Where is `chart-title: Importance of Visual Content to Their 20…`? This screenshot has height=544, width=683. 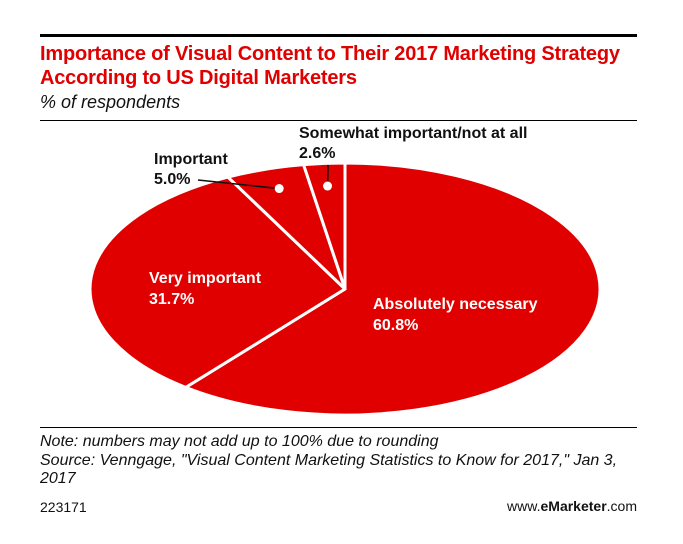 chart-title: Importance of Visual Content to Their 20… is located at coordinates (330, 66).